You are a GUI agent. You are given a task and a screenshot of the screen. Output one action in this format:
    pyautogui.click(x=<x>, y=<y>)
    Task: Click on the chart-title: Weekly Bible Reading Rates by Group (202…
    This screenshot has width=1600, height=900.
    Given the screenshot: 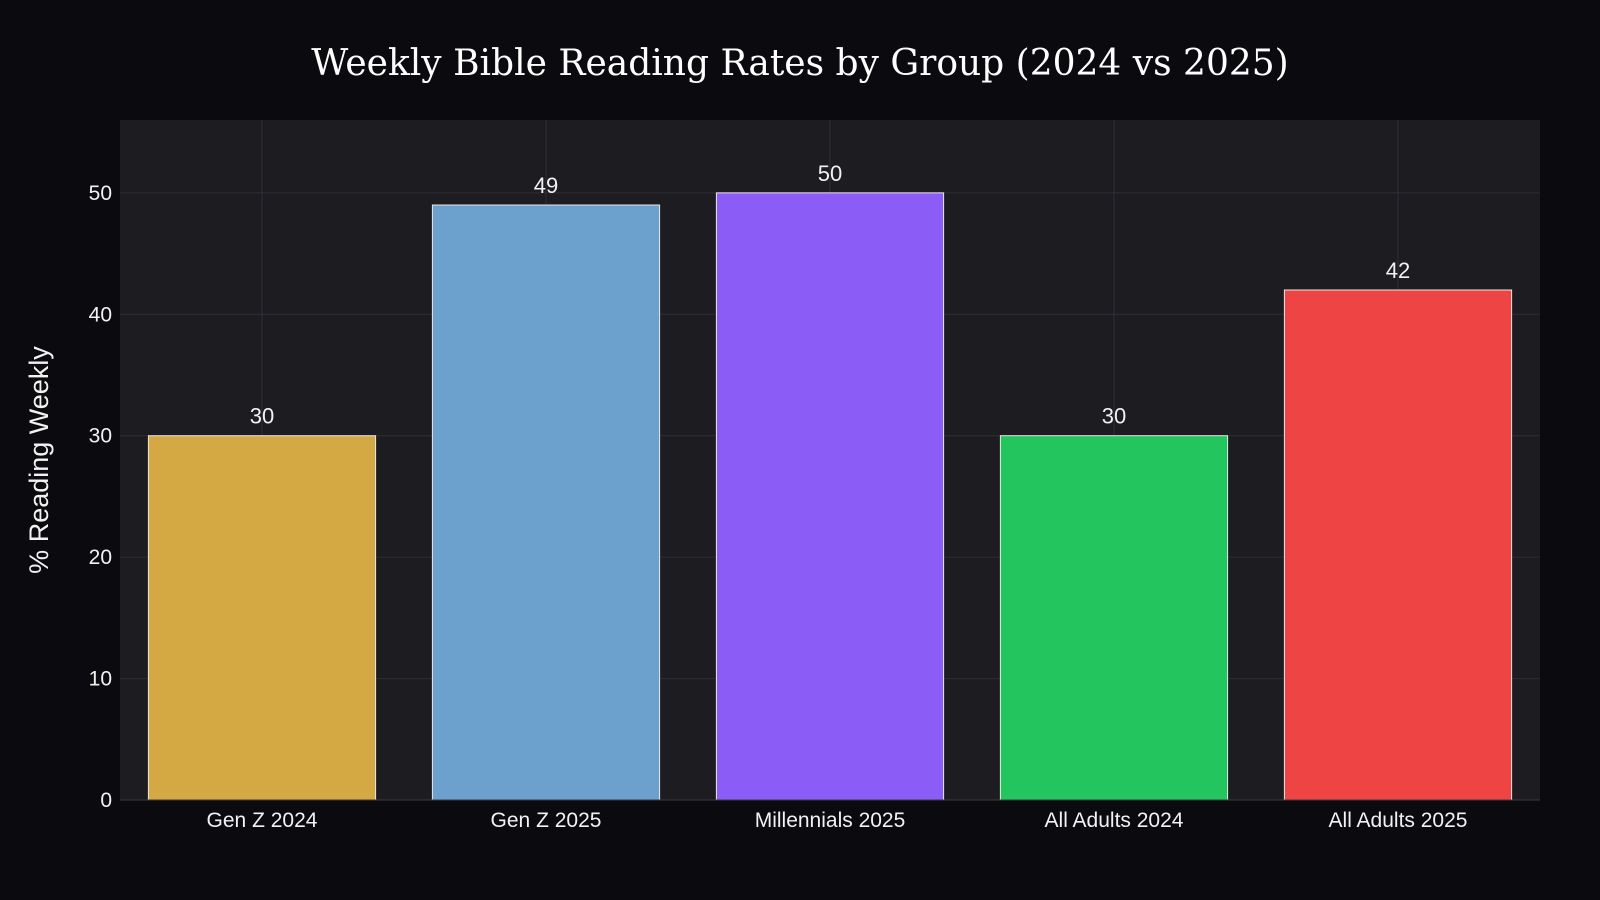 What is the action you would take?
    pyautogui.click(x=799, y=63)
    